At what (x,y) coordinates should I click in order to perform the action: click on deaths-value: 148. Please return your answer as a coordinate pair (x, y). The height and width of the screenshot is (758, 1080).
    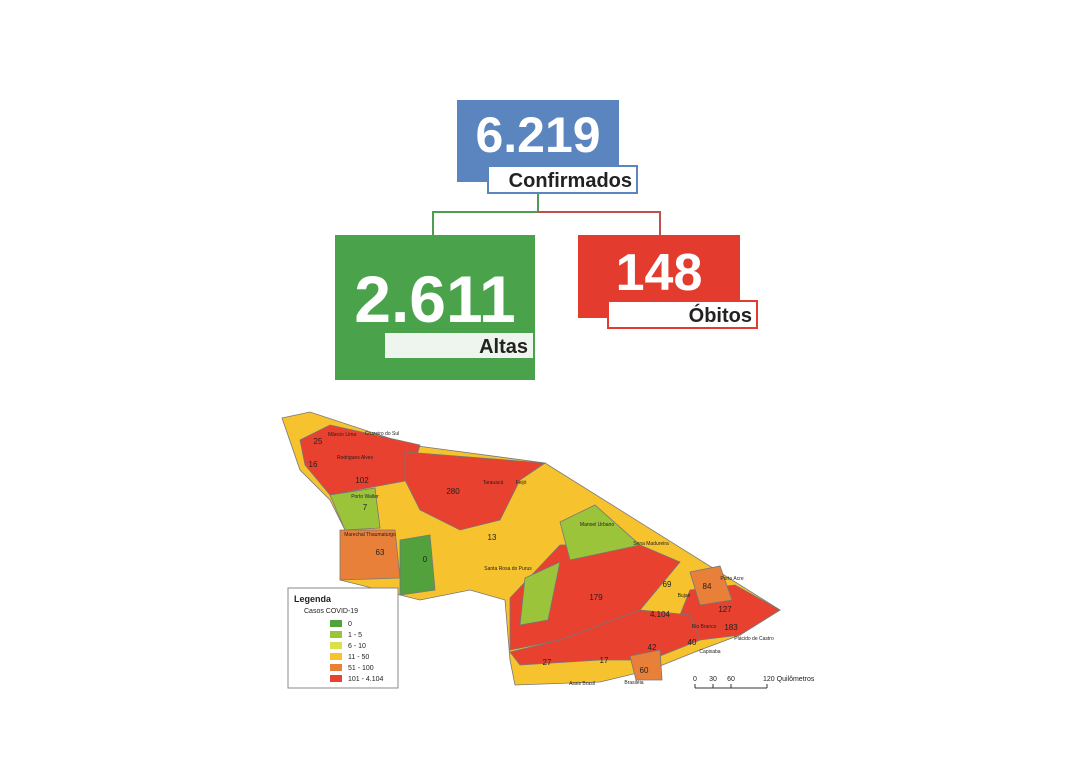
    Looking at the image, I should click on (659, 273).